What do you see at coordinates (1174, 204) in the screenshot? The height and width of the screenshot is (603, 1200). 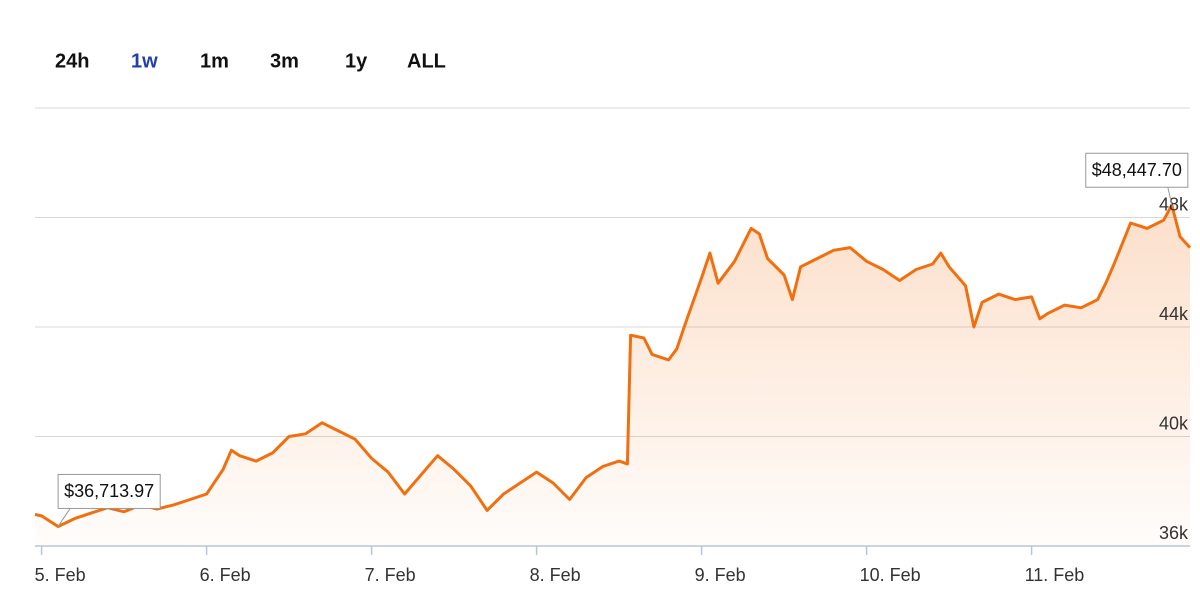 I see `y-tick-label: 48k` at bounding box center [1174, 204].